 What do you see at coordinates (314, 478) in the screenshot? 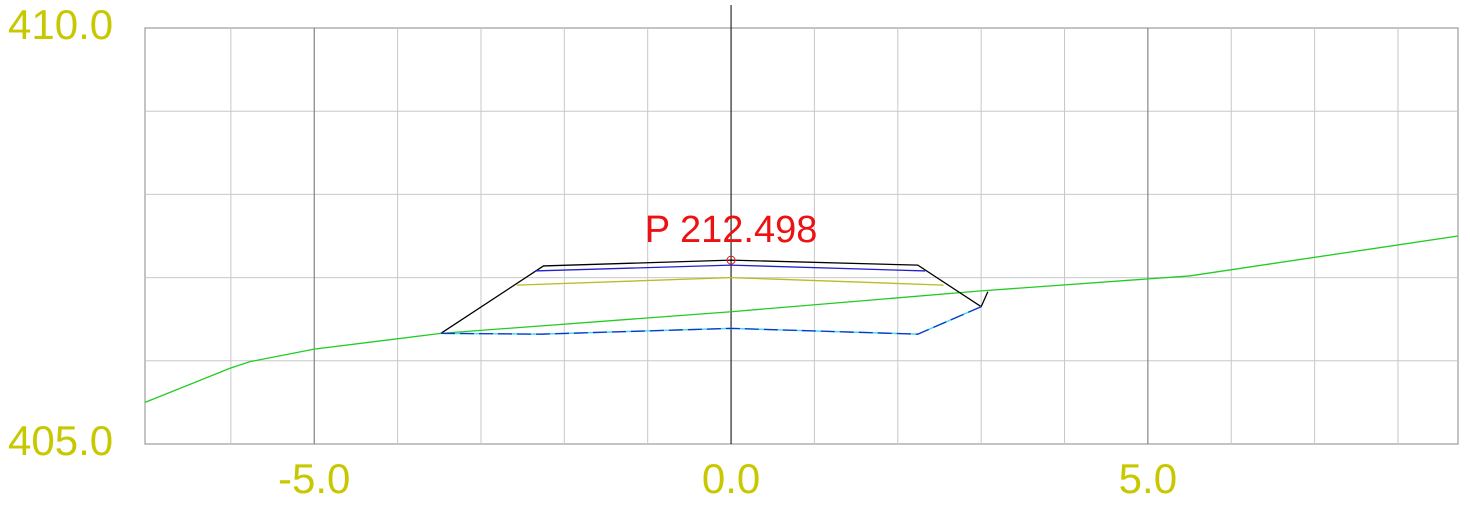
I see `x-tick-label: -5.0` at bounding box center [314, 478].